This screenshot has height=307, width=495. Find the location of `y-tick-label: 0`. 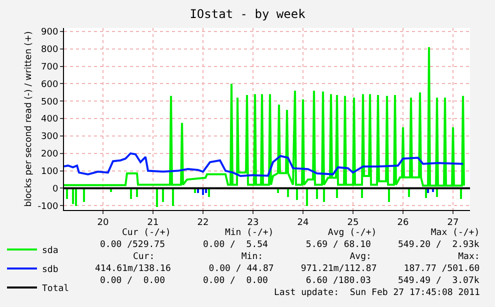

y-tick-label: 0 is located at coordinates (55, 189).